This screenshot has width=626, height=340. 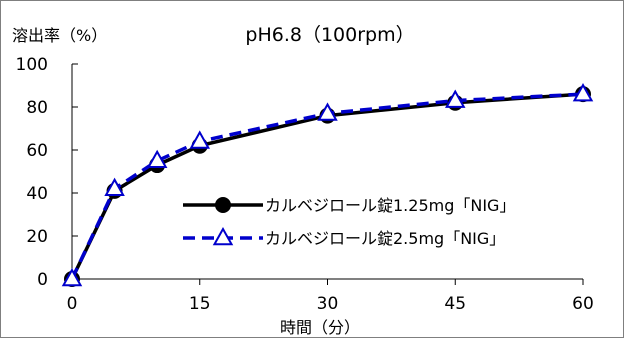 I want to click on legend-label-2: カルベジロール錠2.5mg「NIG」, so click(x=385, y=238).